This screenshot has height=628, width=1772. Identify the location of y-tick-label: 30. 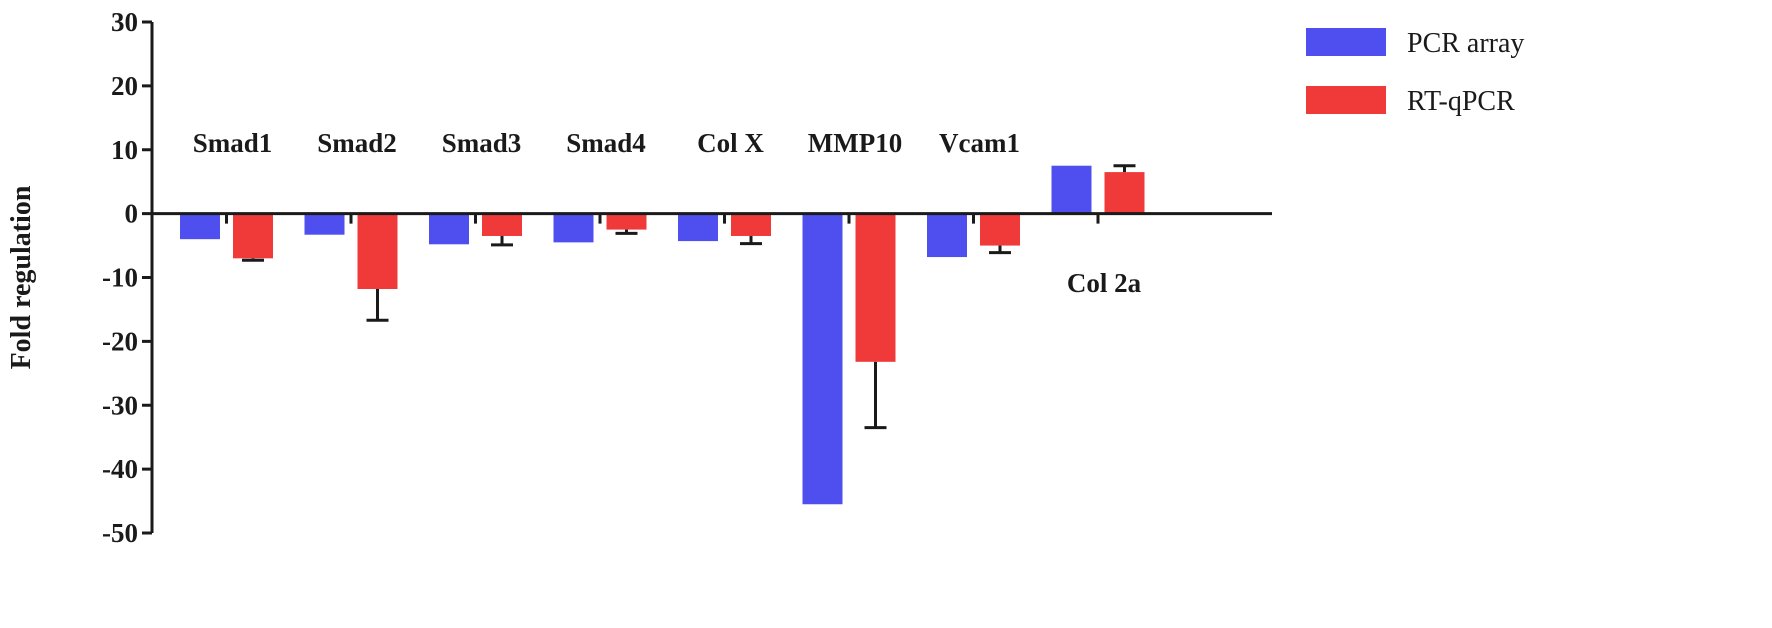
(124, 22).